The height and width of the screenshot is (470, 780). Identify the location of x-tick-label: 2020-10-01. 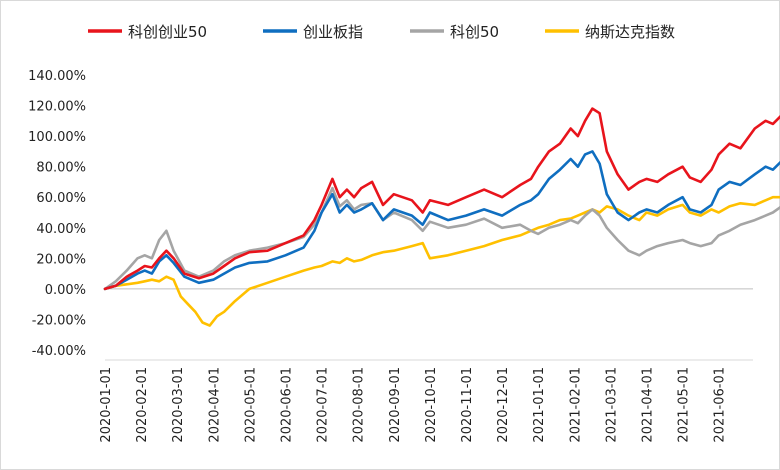
(431, 405).